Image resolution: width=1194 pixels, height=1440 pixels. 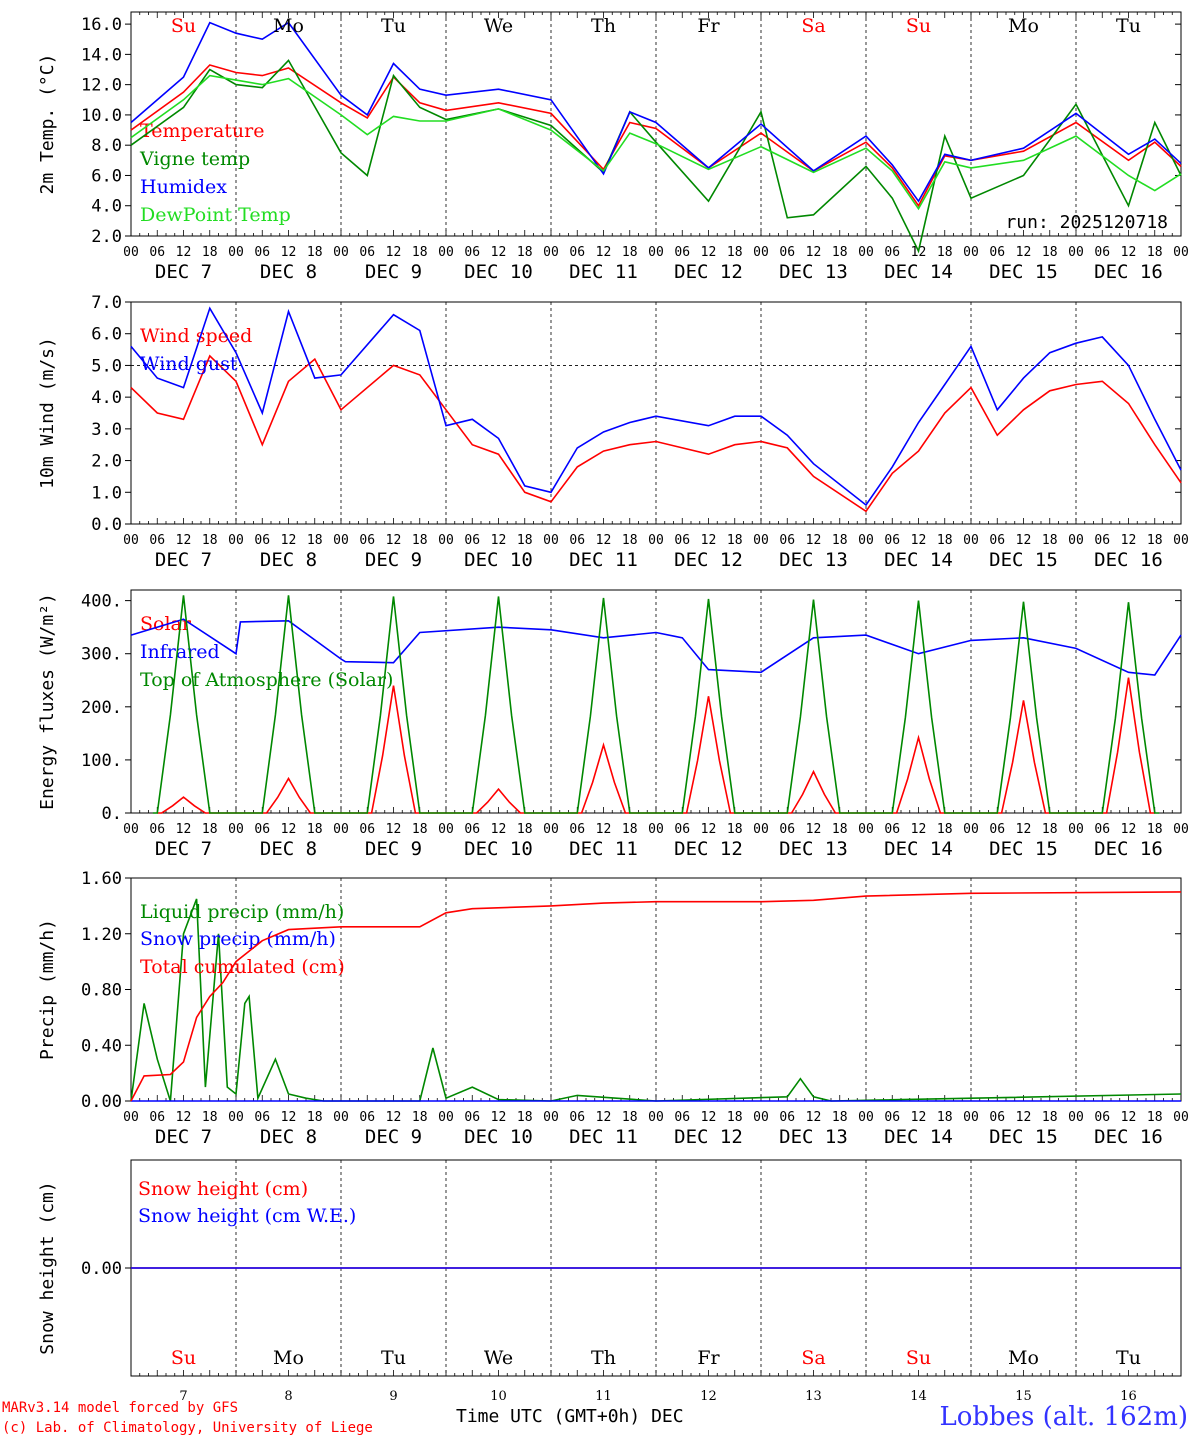 I want to click on legend-entry: Snow height (cm), so click(x=223, y=1189).